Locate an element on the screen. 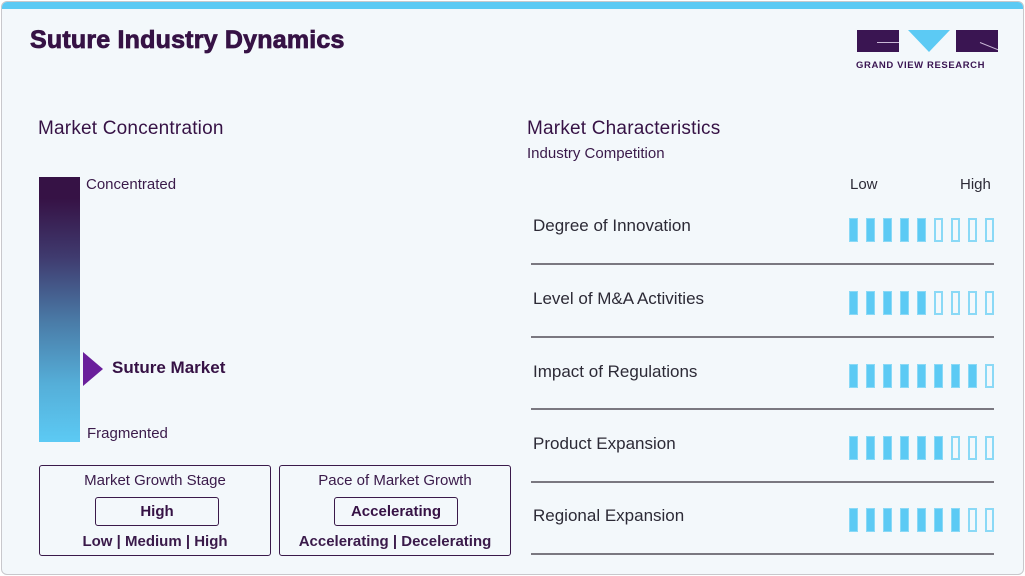 The width and height of the screenshot is (1025, 576). market-characteristics-subtitle: Industry Competition is located at coordinates (596, 153).